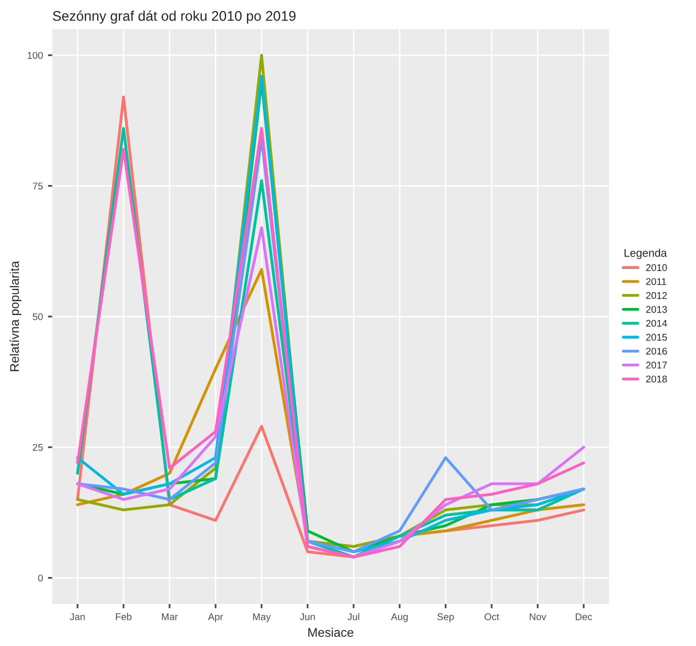 The width and height of the screenshot is (696, 646). I want to click on x-tick-label: Dec, so click(584, 616).